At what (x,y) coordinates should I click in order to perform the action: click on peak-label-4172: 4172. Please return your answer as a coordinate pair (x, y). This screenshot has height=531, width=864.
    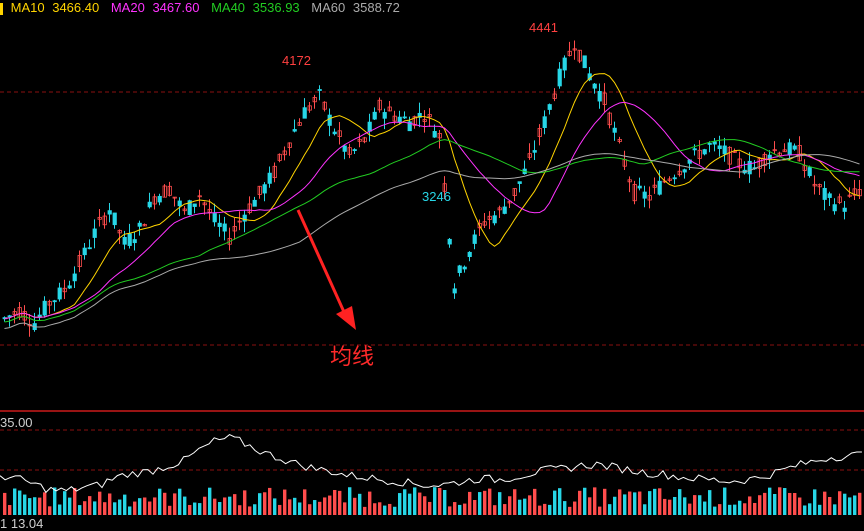
    Looking at the image, I should click on (296, 60).